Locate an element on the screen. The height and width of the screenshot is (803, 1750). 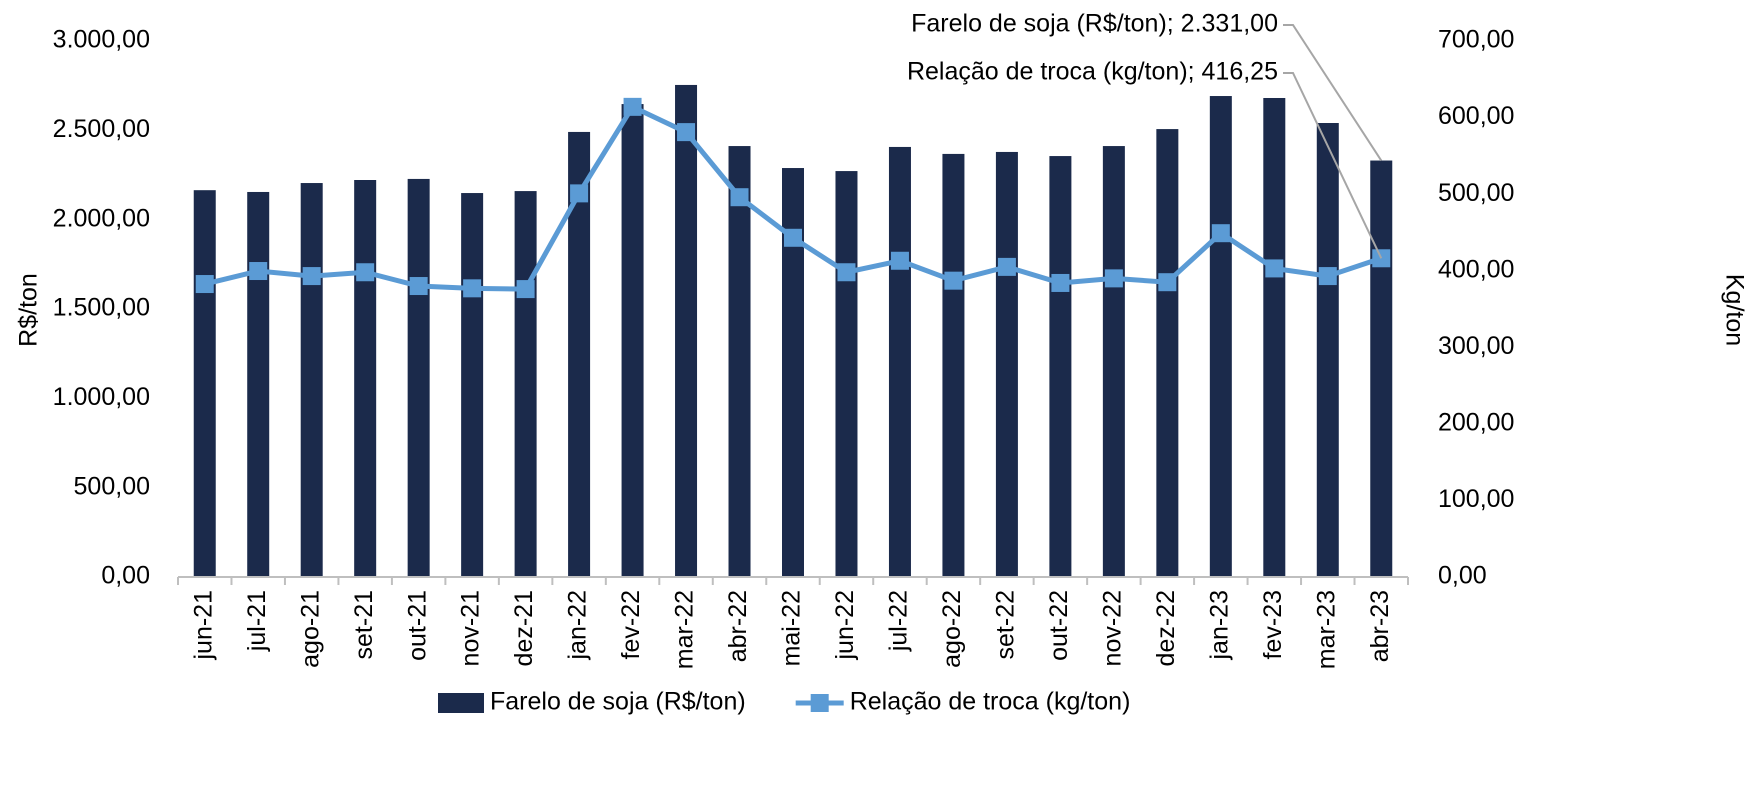
x-tick-label: out-22 is located at coordinates (1059, 625).